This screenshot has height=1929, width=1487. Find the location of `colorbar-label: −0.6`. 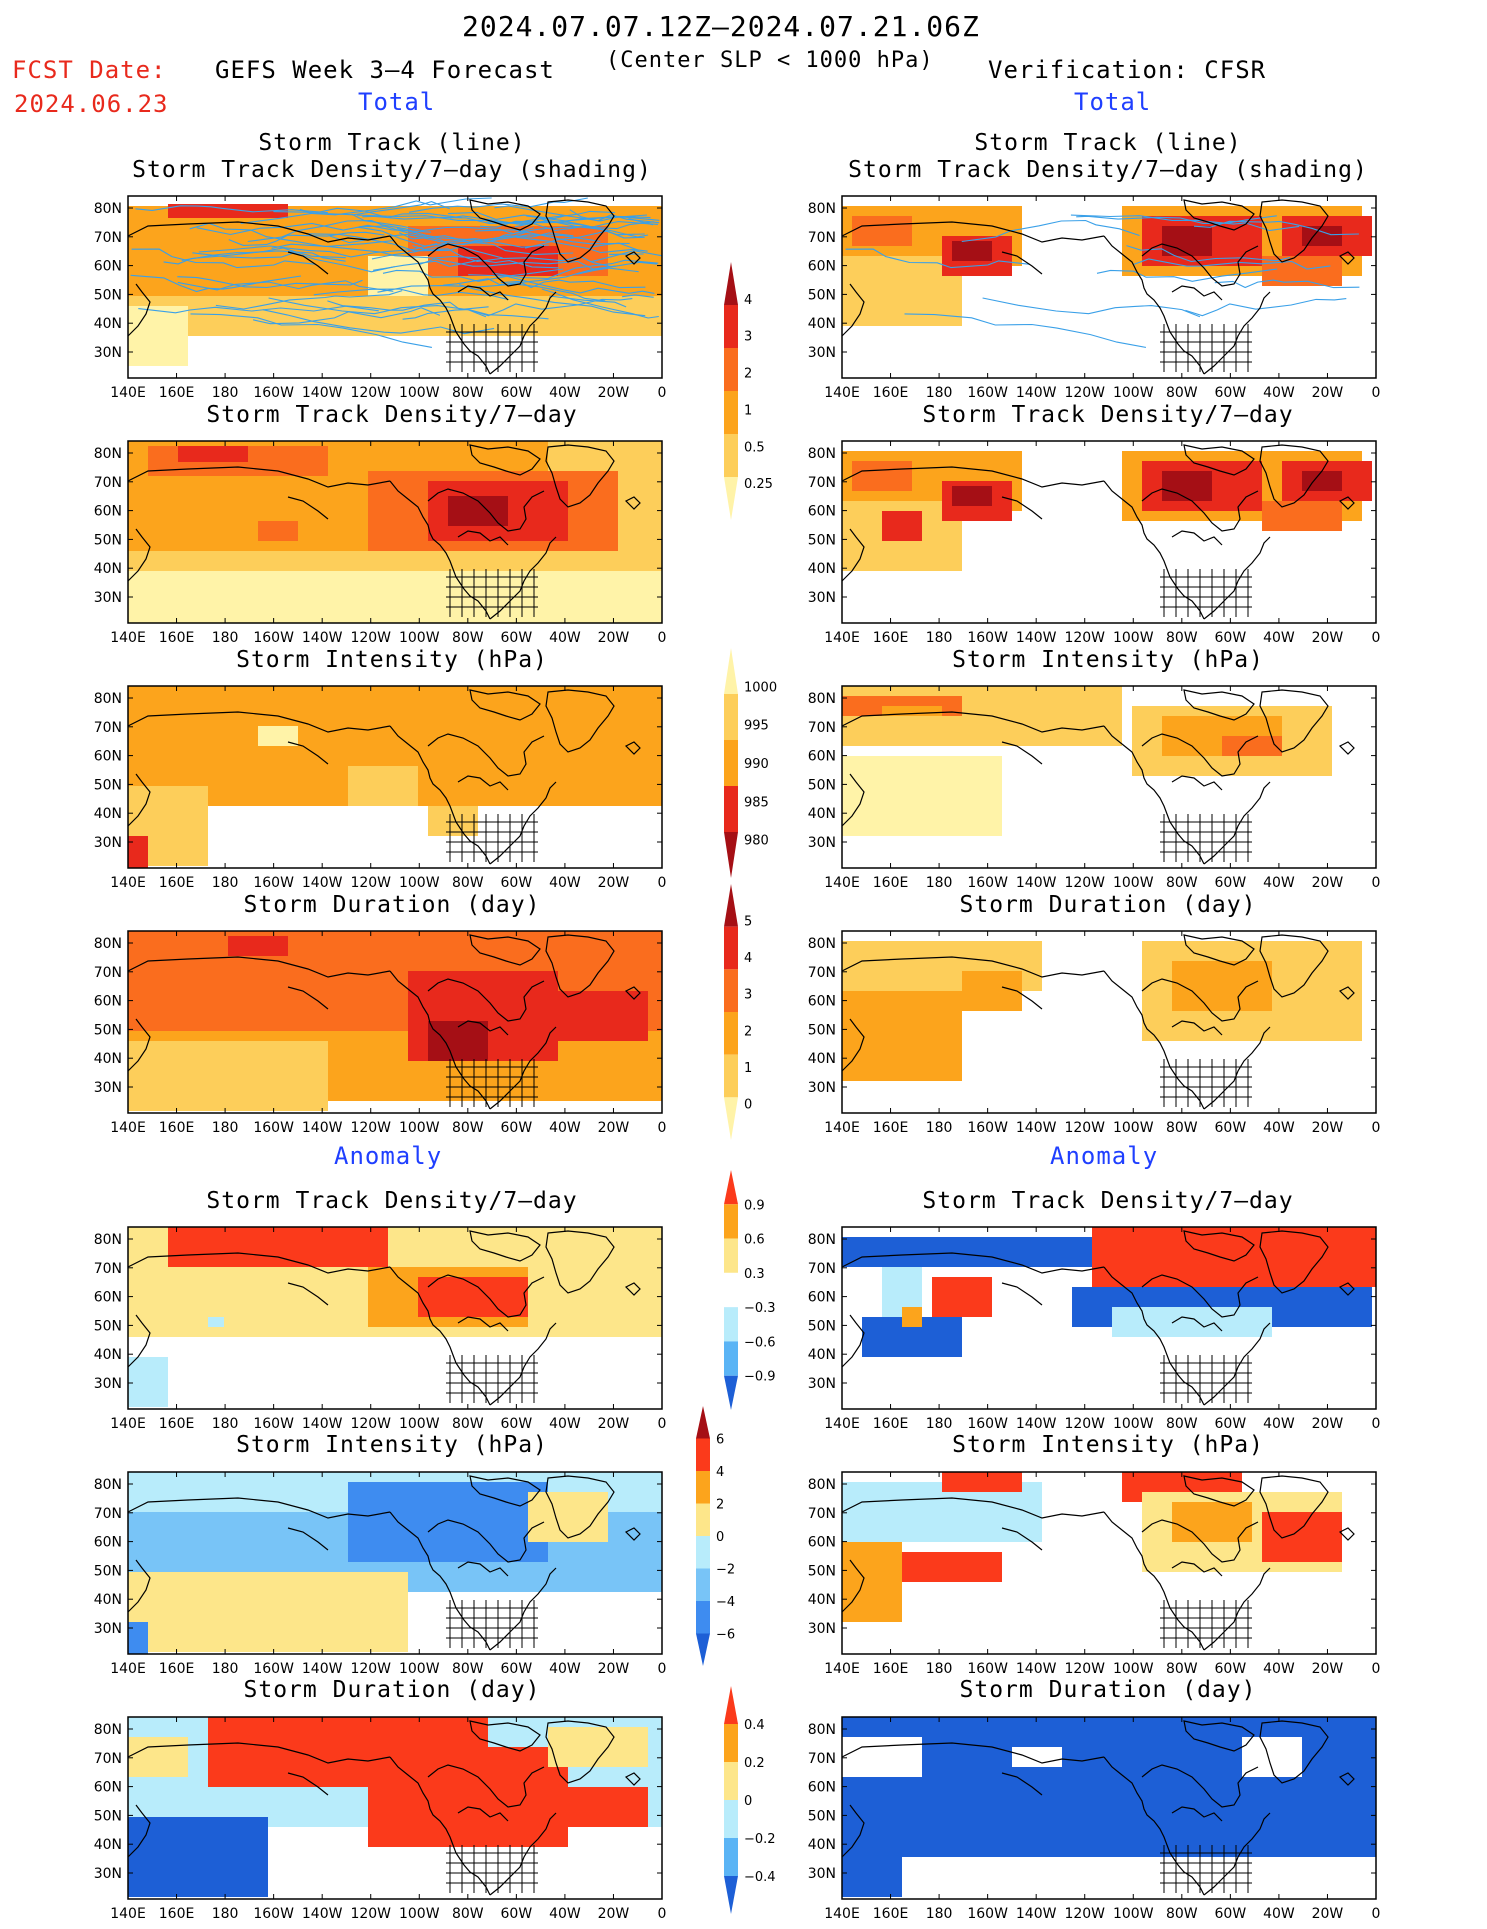

colorbar-label: −0.6 is located at coordinates (760, 1342).